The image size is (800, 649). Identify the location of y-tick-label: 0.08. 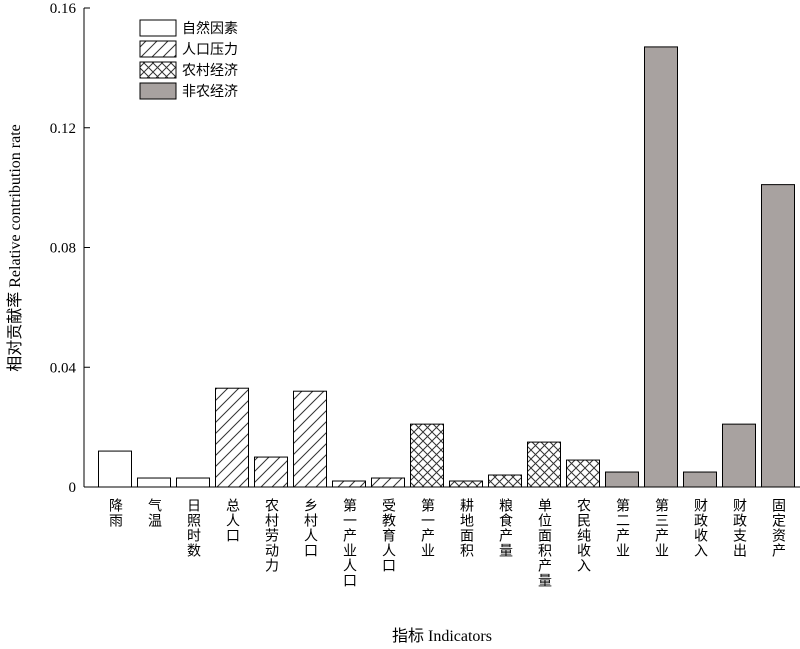
(63, 249).